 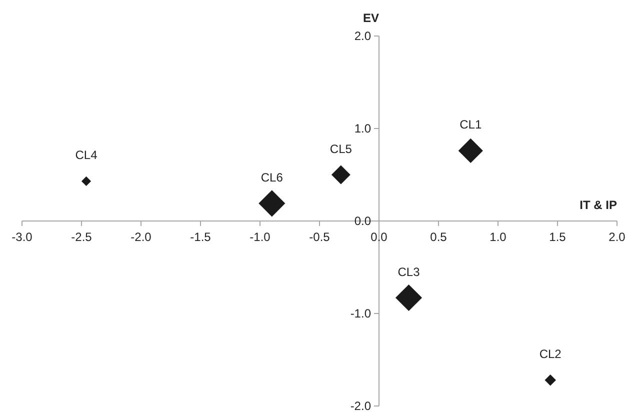 What do you see at coordinates (550, 354) in the screenshot?
I see `annotation: CL2` at bounding box center [550, 354].